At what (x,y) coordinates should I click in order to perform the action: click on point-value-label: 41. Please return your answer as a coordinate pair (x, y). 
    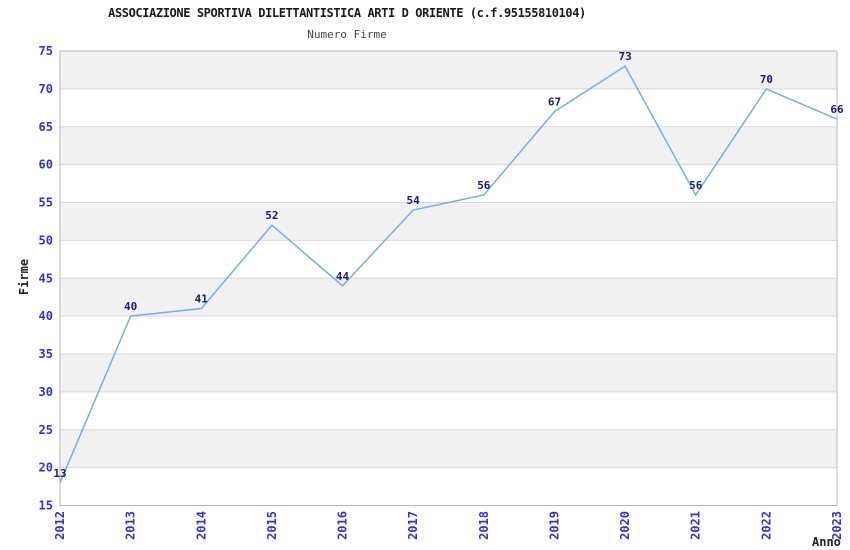
    Looking at the image, I should click on (202, 299).